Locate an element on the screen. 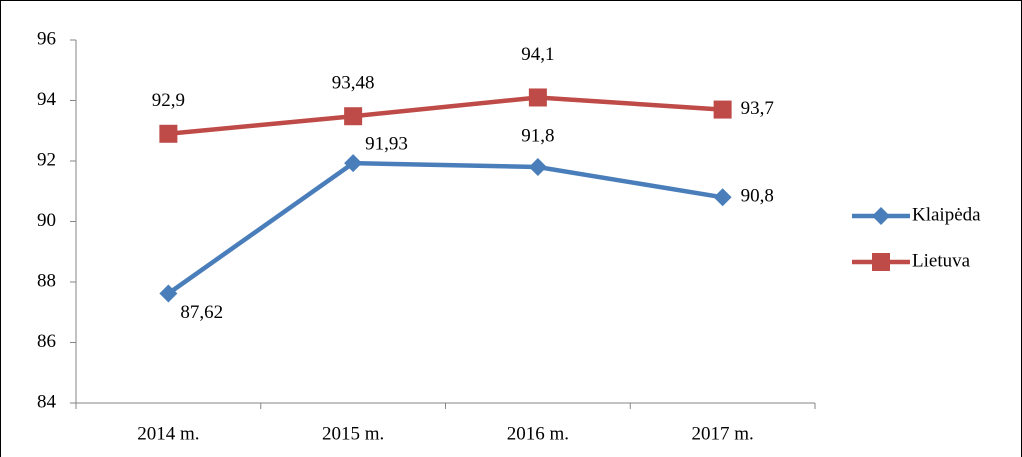 The height and width of the screenshot is (457, 1022). legend-label: Klaipėda is located at coordinates (946, 214).